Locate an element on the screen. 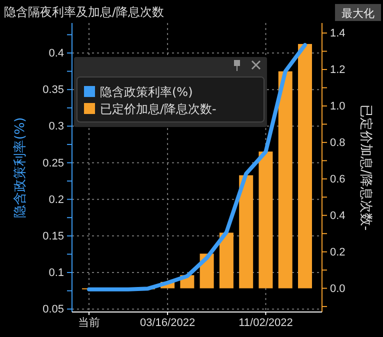 The width and height of the screenshot is (383, 337). chart-title: 隐含隔夜利率及加息/降息次数 is located at coordinates (84, 12).